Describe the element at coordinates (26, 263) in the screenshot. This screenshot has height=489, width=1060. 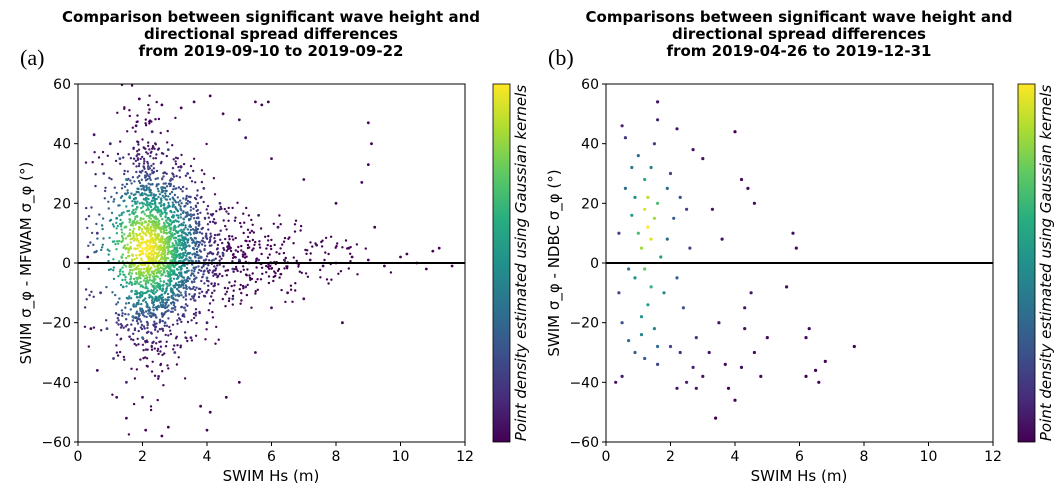
I see `y-axis-label: SWIM σ_φ - MFWAM σ_φ (°)` at that location.